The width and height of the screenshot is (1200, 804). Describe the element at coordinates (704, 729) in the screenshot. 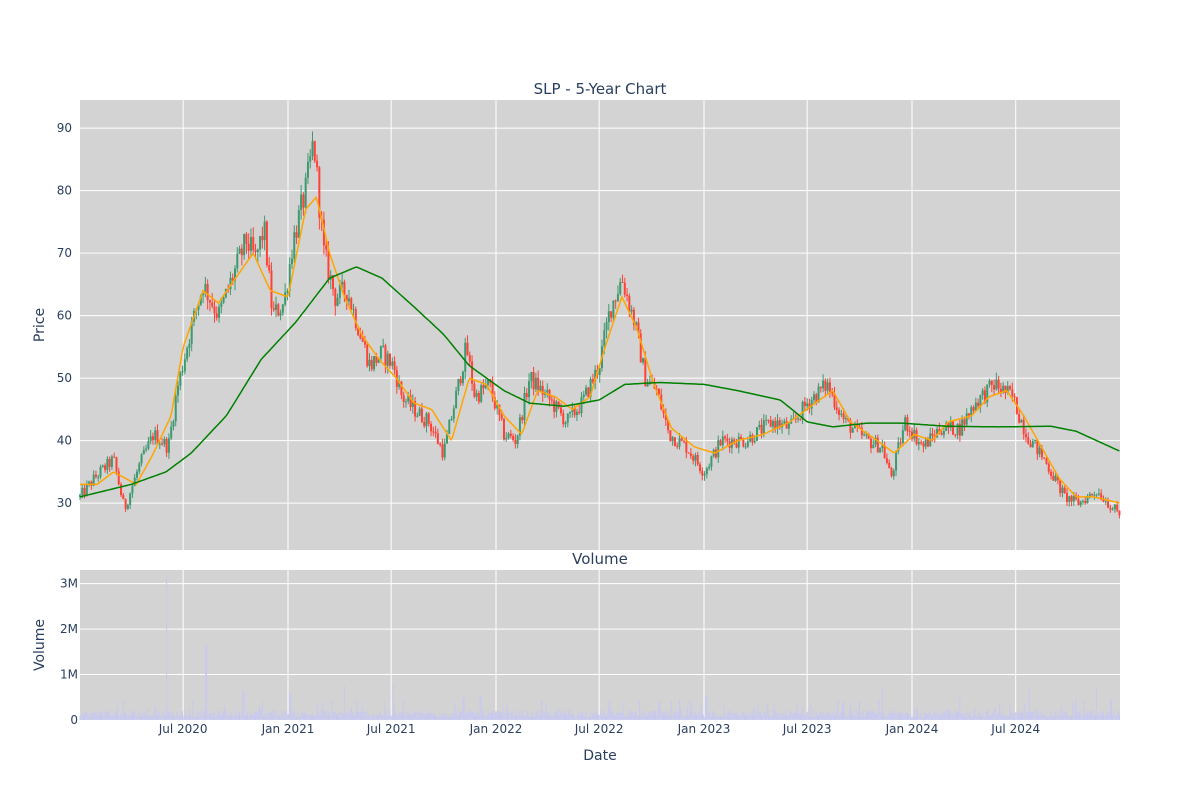

I see `date-tick-label: Jan 2023` at that location.